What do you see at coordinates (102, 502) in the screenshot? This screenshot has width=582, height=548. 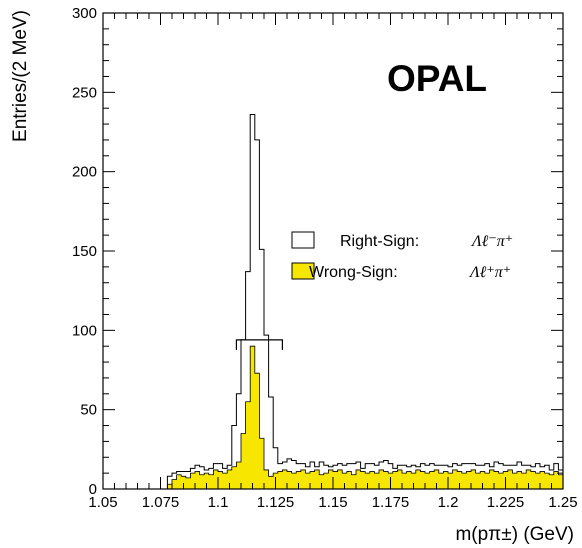 I see `x-tick-label: 1.05` at bounding box center [102, 502].